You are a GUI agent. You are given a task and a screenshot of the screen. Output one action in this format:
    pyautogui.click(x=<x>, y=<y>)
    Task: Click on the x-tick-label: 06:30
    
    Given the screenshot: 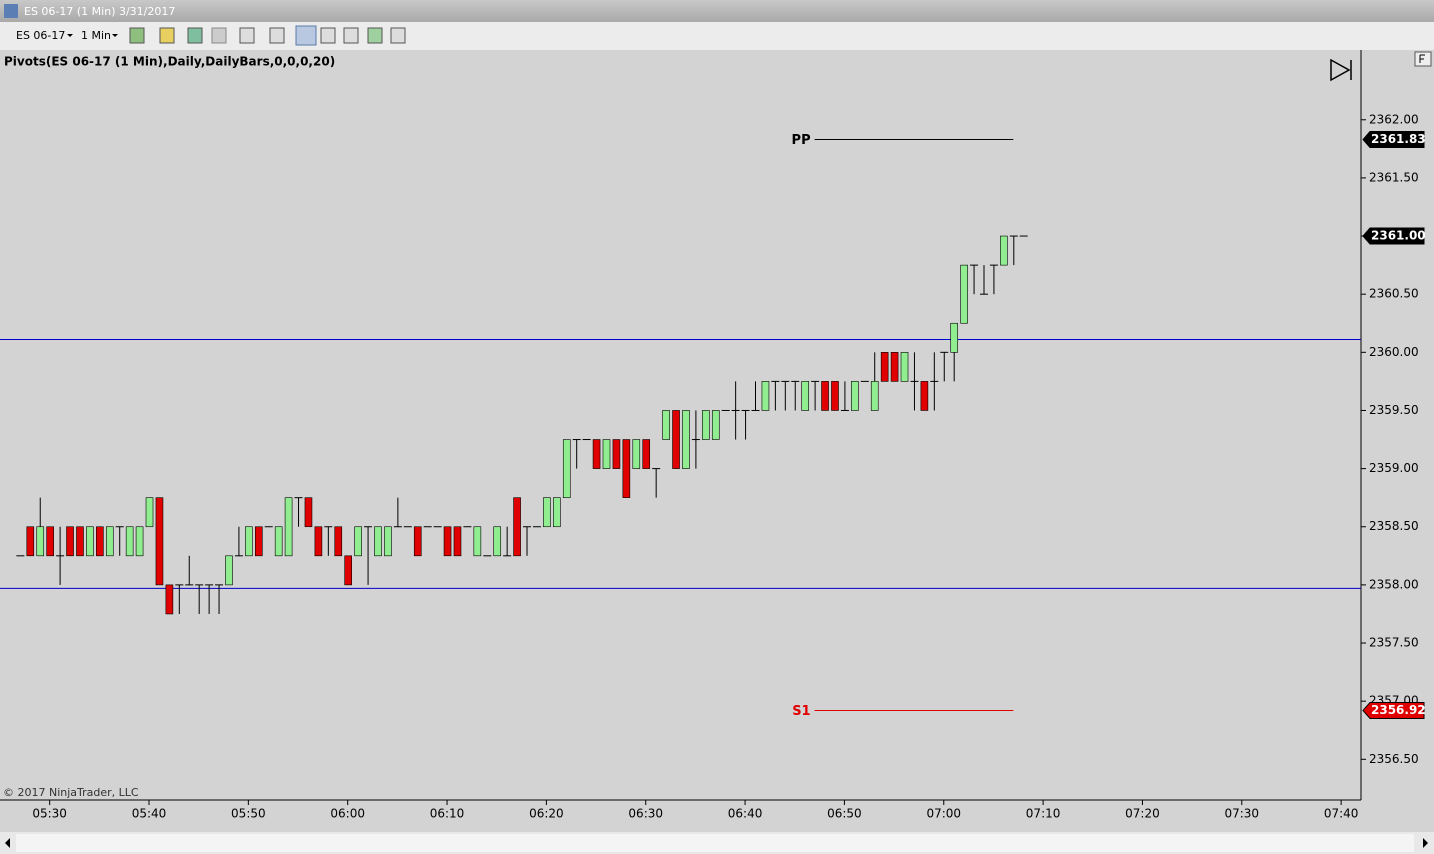 What is the action you would take?
    pyautogui.click(x=645, y=814)
    